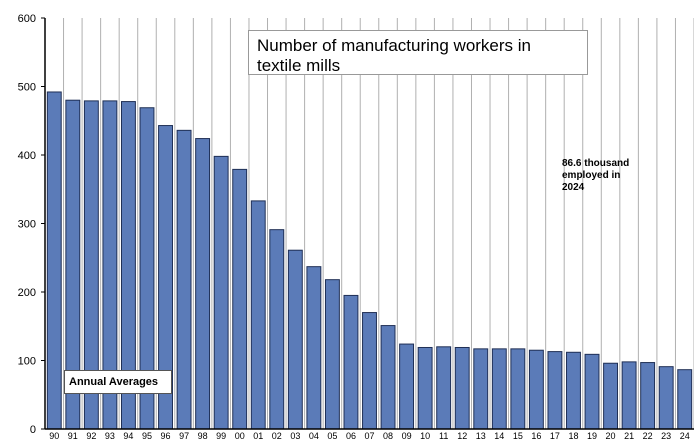  What do you see at coordinates (388, 435) in the screenshot?
I see `x-tick-label: 08` at bounding box center [388, 435].